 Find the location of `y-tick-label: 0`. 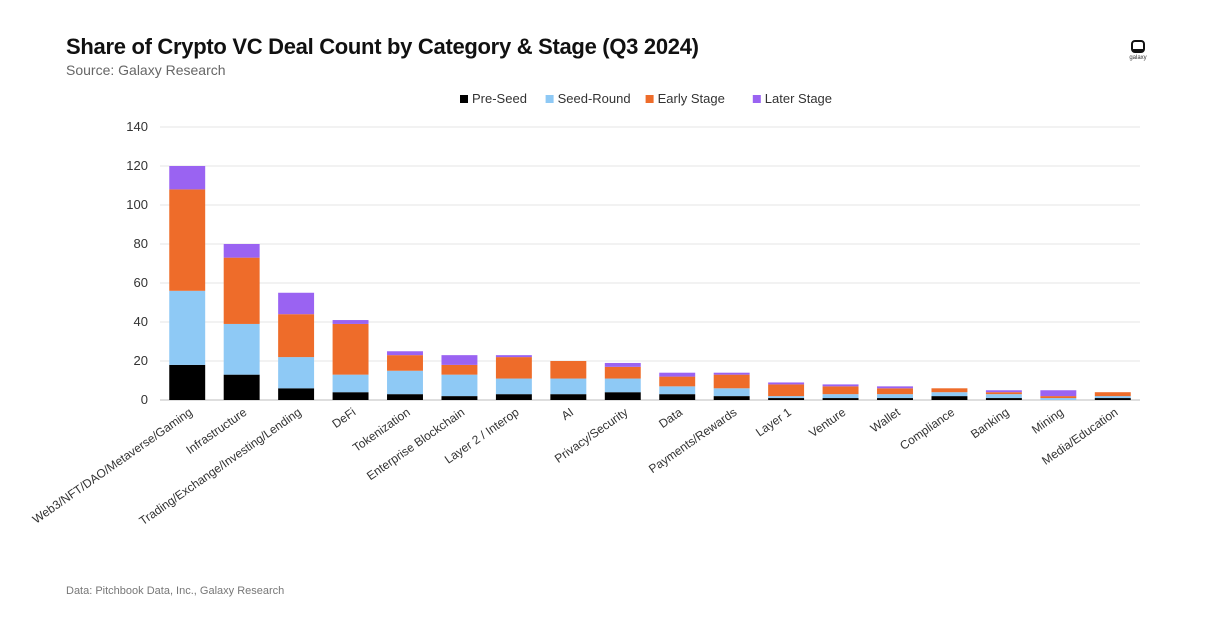

y-tick-label: 0 is located at coordinates (144, 399).